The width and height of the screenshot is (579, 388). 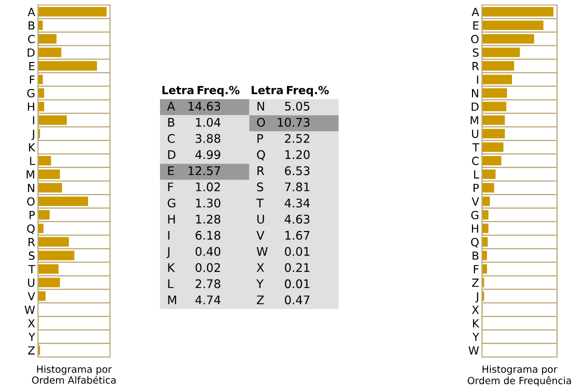 What do you see at coordinates (171, 138) in the screenshot?
I see `category-label: C` at bounding box center [171, 138].